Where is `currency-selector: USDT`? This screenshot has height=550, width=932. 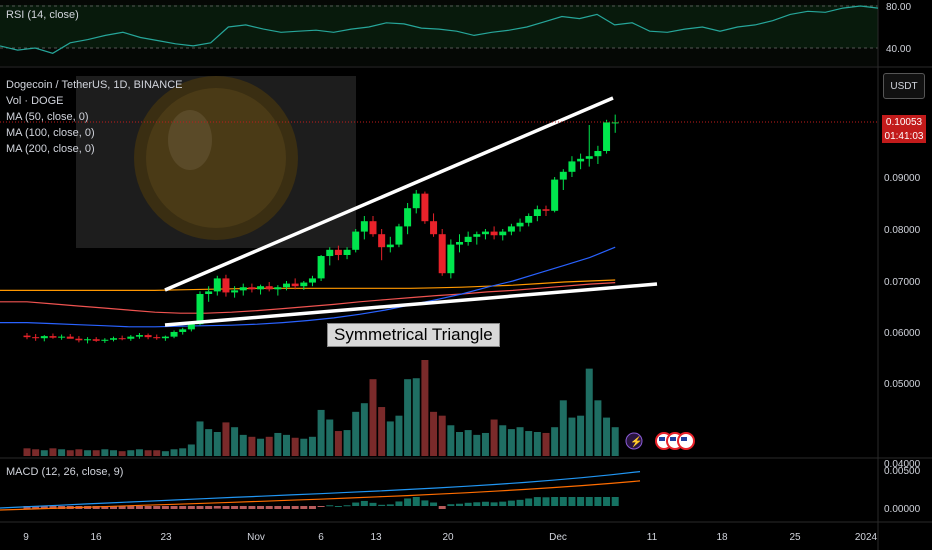
currency-selector: USDT is located at coordinates (904, 86).